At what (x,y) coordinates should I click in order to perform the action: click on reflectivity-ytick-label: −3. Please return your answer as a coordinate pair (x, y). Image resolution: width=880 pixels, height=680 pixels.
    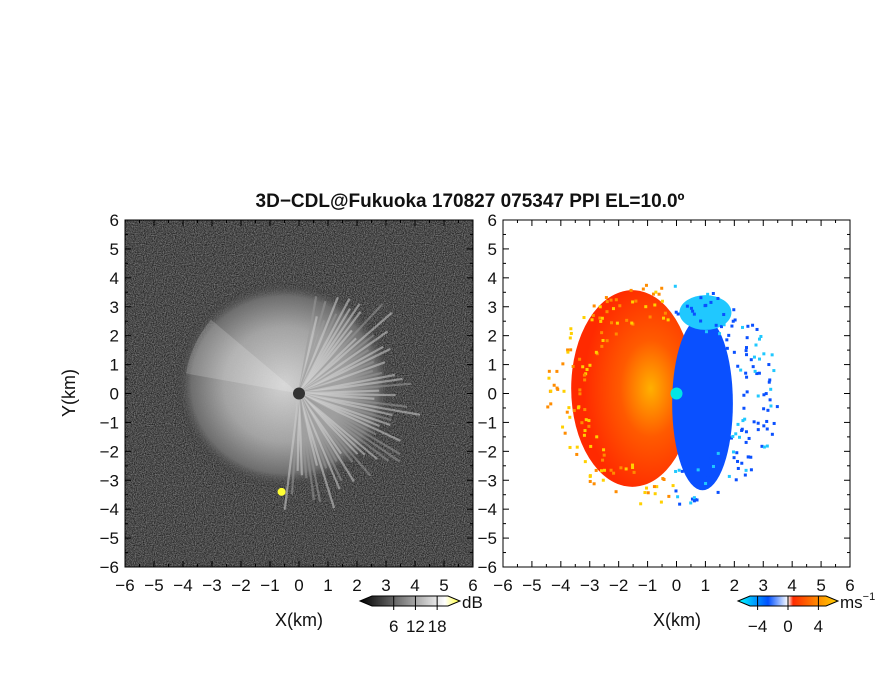
    Looking at the image, I should click on (109, 480).